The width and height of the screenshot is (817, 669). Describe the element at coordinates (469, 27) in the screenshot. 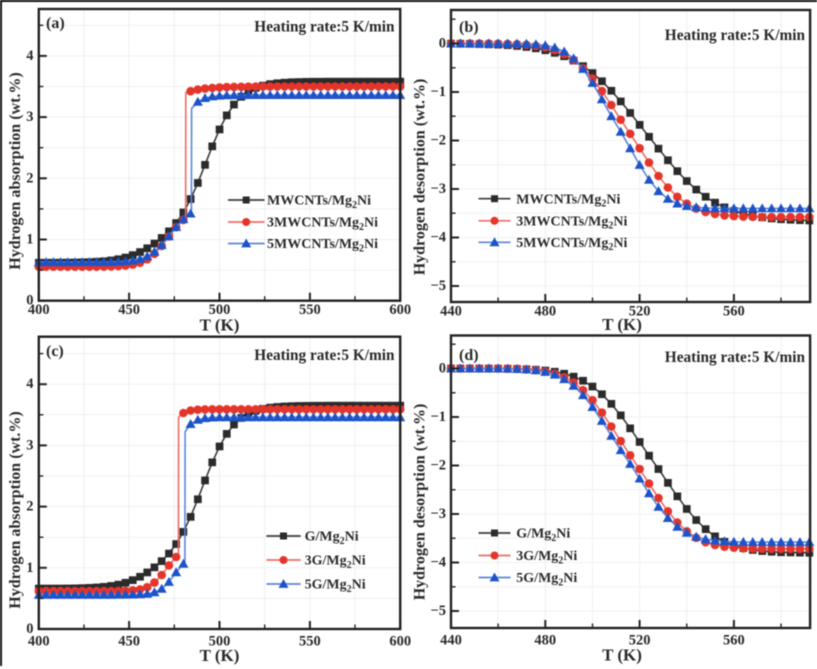

I see `svg-text: (b)` at that location.